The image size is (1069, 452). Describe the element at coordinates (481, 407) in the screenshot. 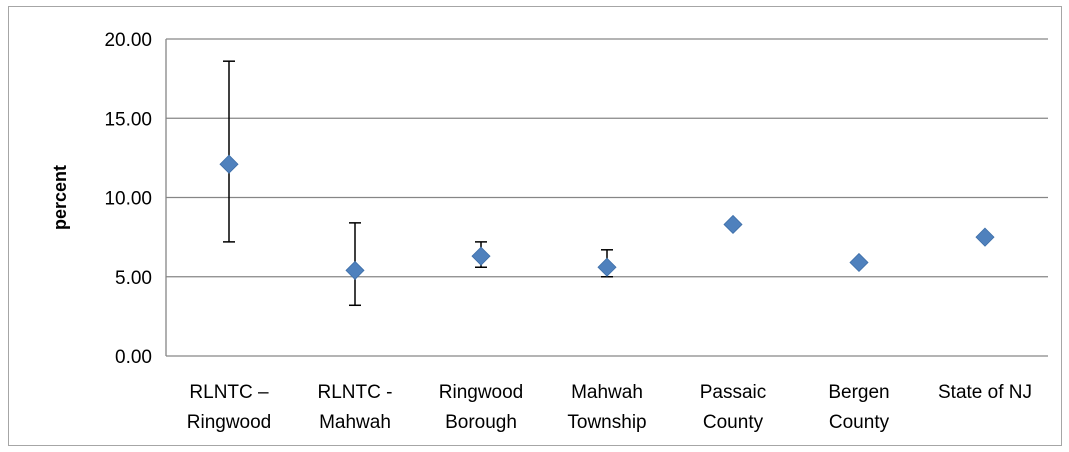

I see `x-tick-label: Ringwood Borough` at that location.